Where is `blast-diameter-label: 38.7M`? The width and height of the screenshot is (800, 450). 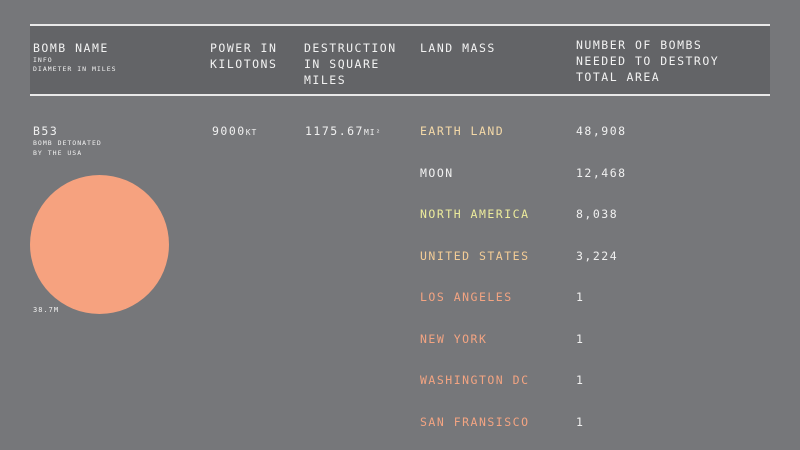 blast-diameter-label: 38.7M is located at coordinates (46, 310).